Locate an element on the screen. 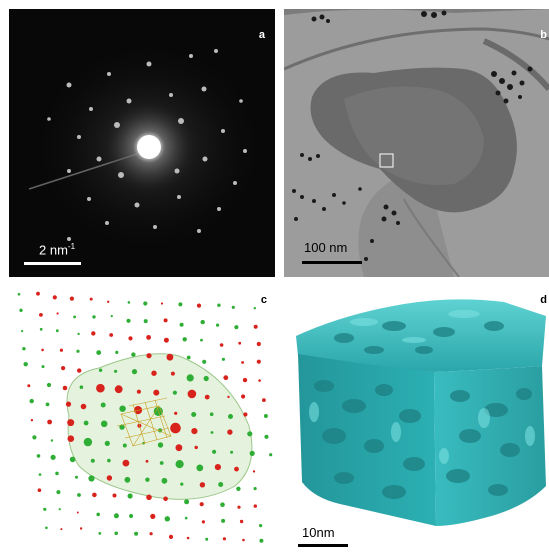 The width and height of the screenshot is (549, 552). support-strand is located at coordinates (515, 64).